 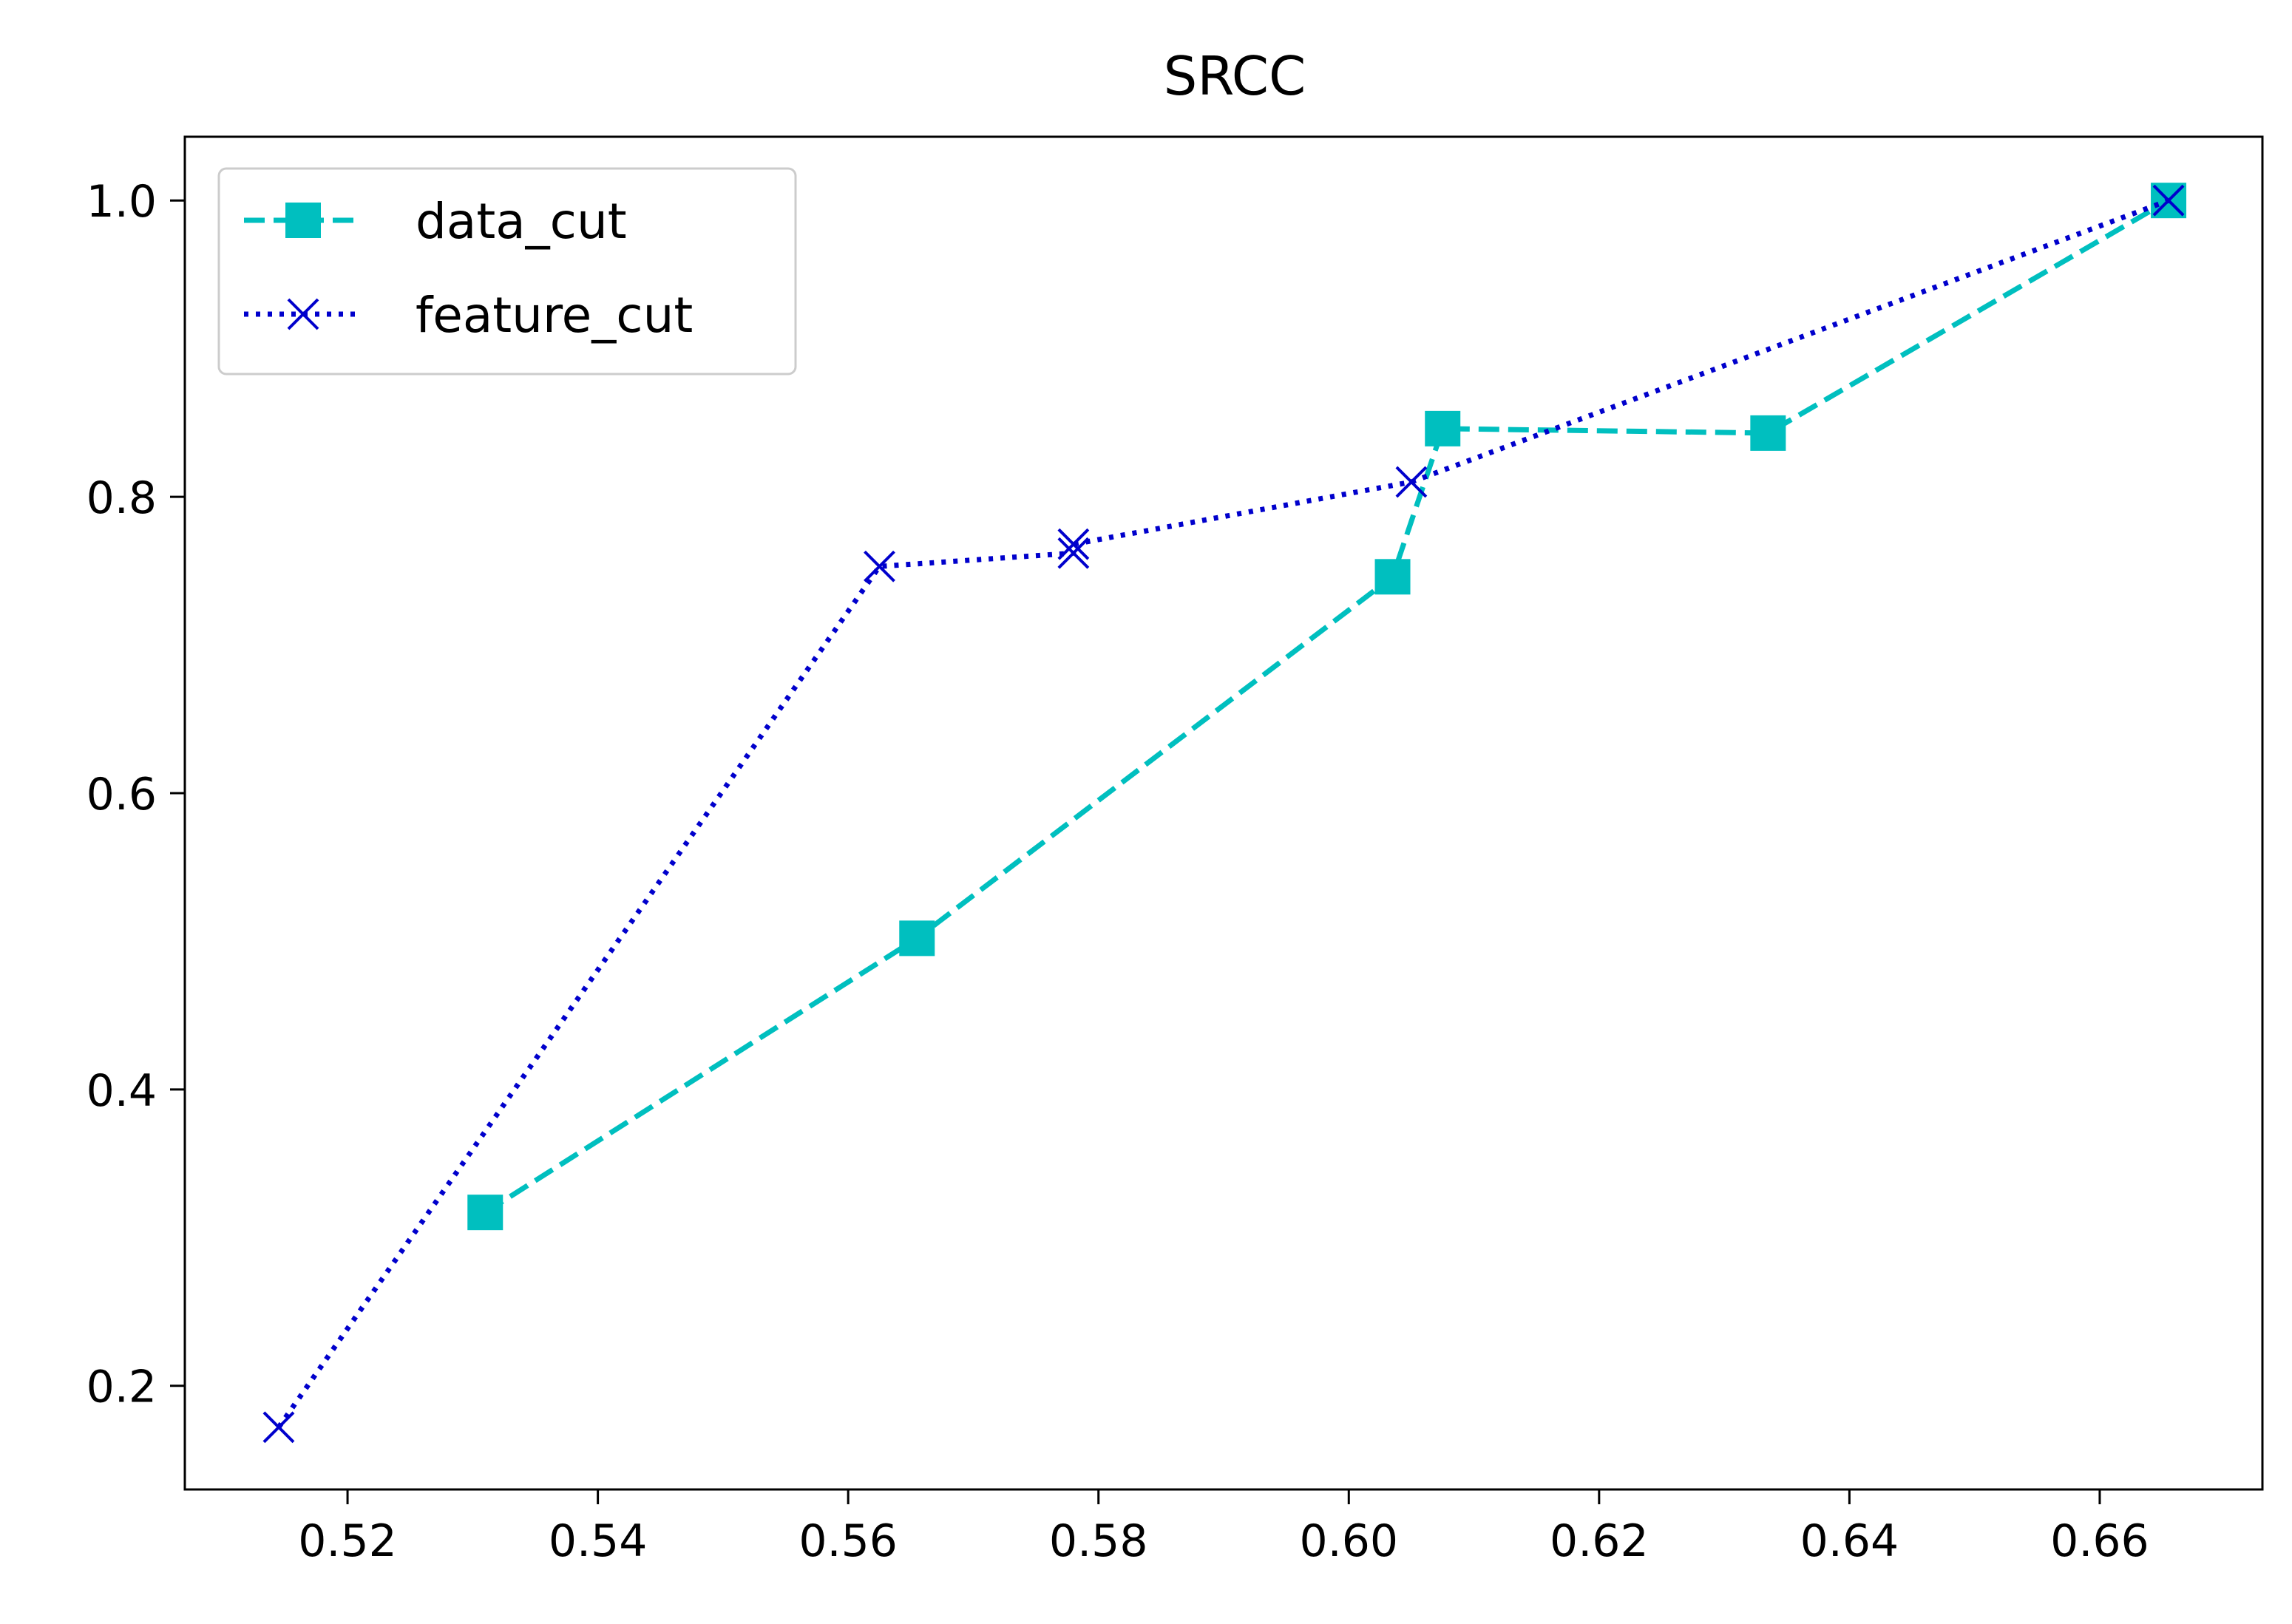 I want to click on x-tick-label: 0.52, so click(x=347, y=1541).